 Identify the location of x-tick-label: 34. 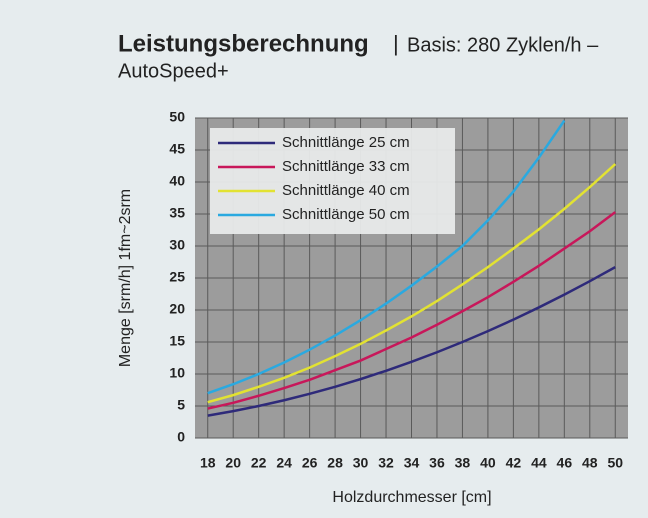
(412, 463).